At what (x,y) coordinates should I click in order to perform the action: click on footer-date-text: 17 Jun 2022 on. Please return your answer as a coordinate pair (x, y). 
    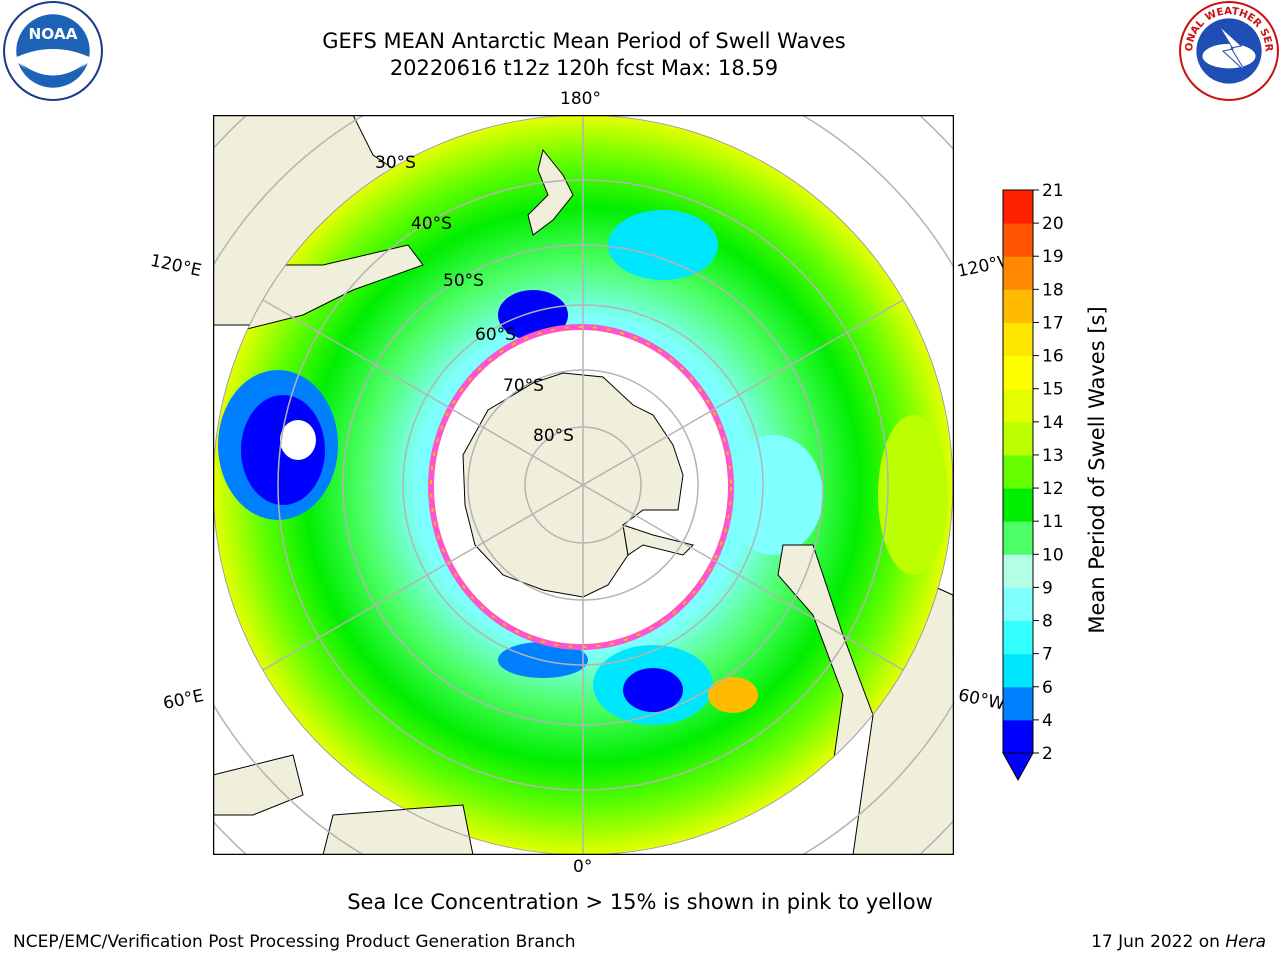
    Looking at the image, I should click on (1158, 942).